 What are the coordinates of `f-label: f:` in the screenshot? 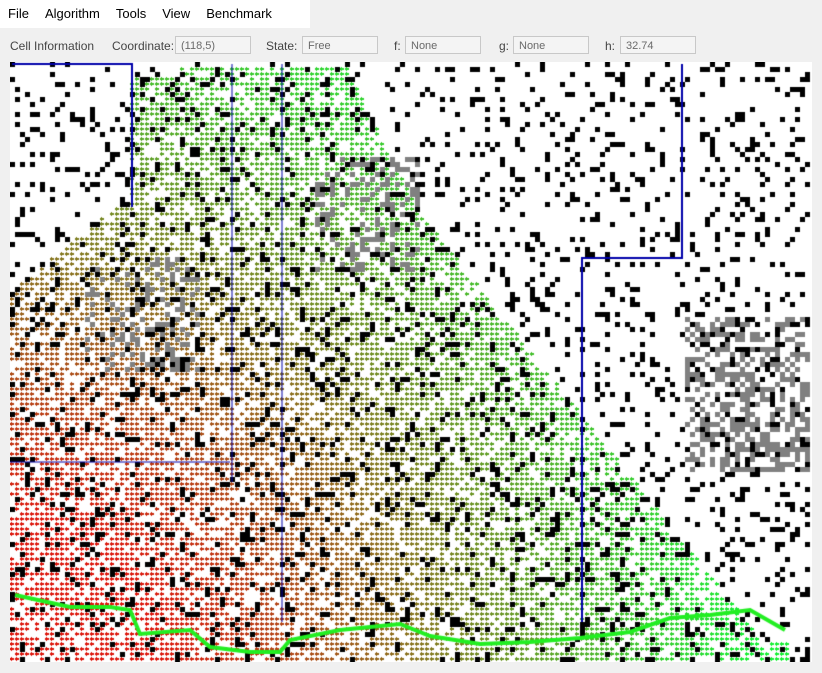 It's located at (397, 46).